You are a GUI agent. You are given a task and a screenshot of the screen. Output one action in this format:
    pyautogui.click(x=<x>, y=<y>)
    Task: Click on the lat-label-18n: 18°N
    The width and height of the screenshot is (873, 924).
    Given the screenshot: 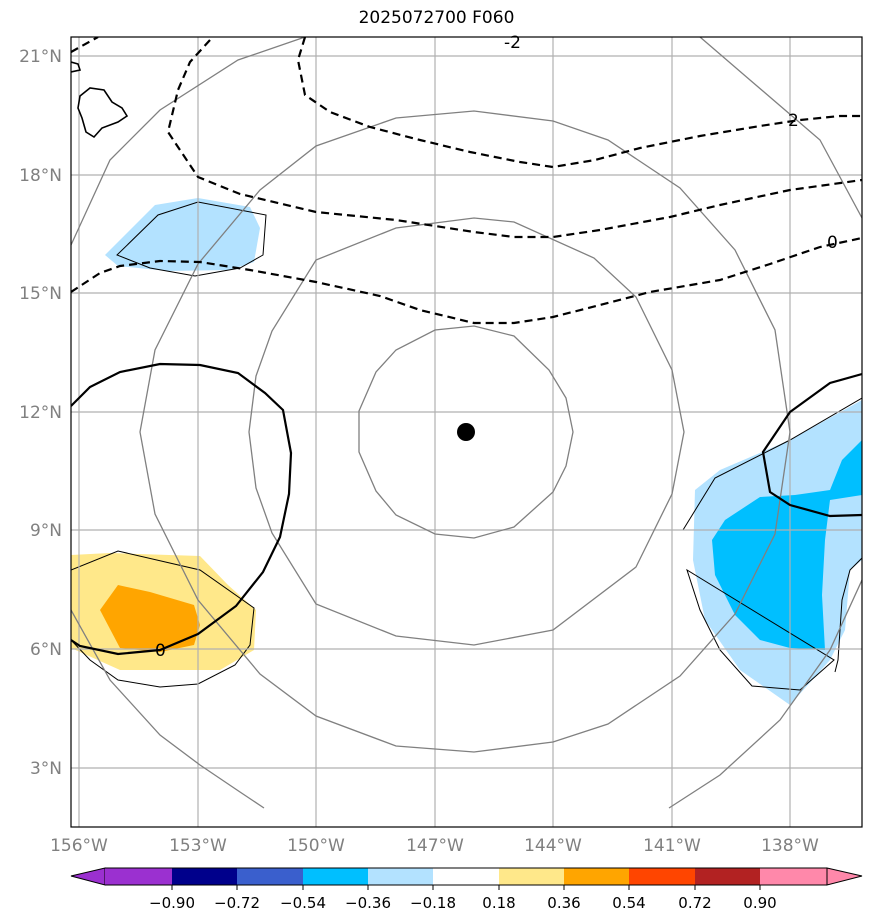 What is the action you would take?
    pyautogui.click(x=40, y=176)
    